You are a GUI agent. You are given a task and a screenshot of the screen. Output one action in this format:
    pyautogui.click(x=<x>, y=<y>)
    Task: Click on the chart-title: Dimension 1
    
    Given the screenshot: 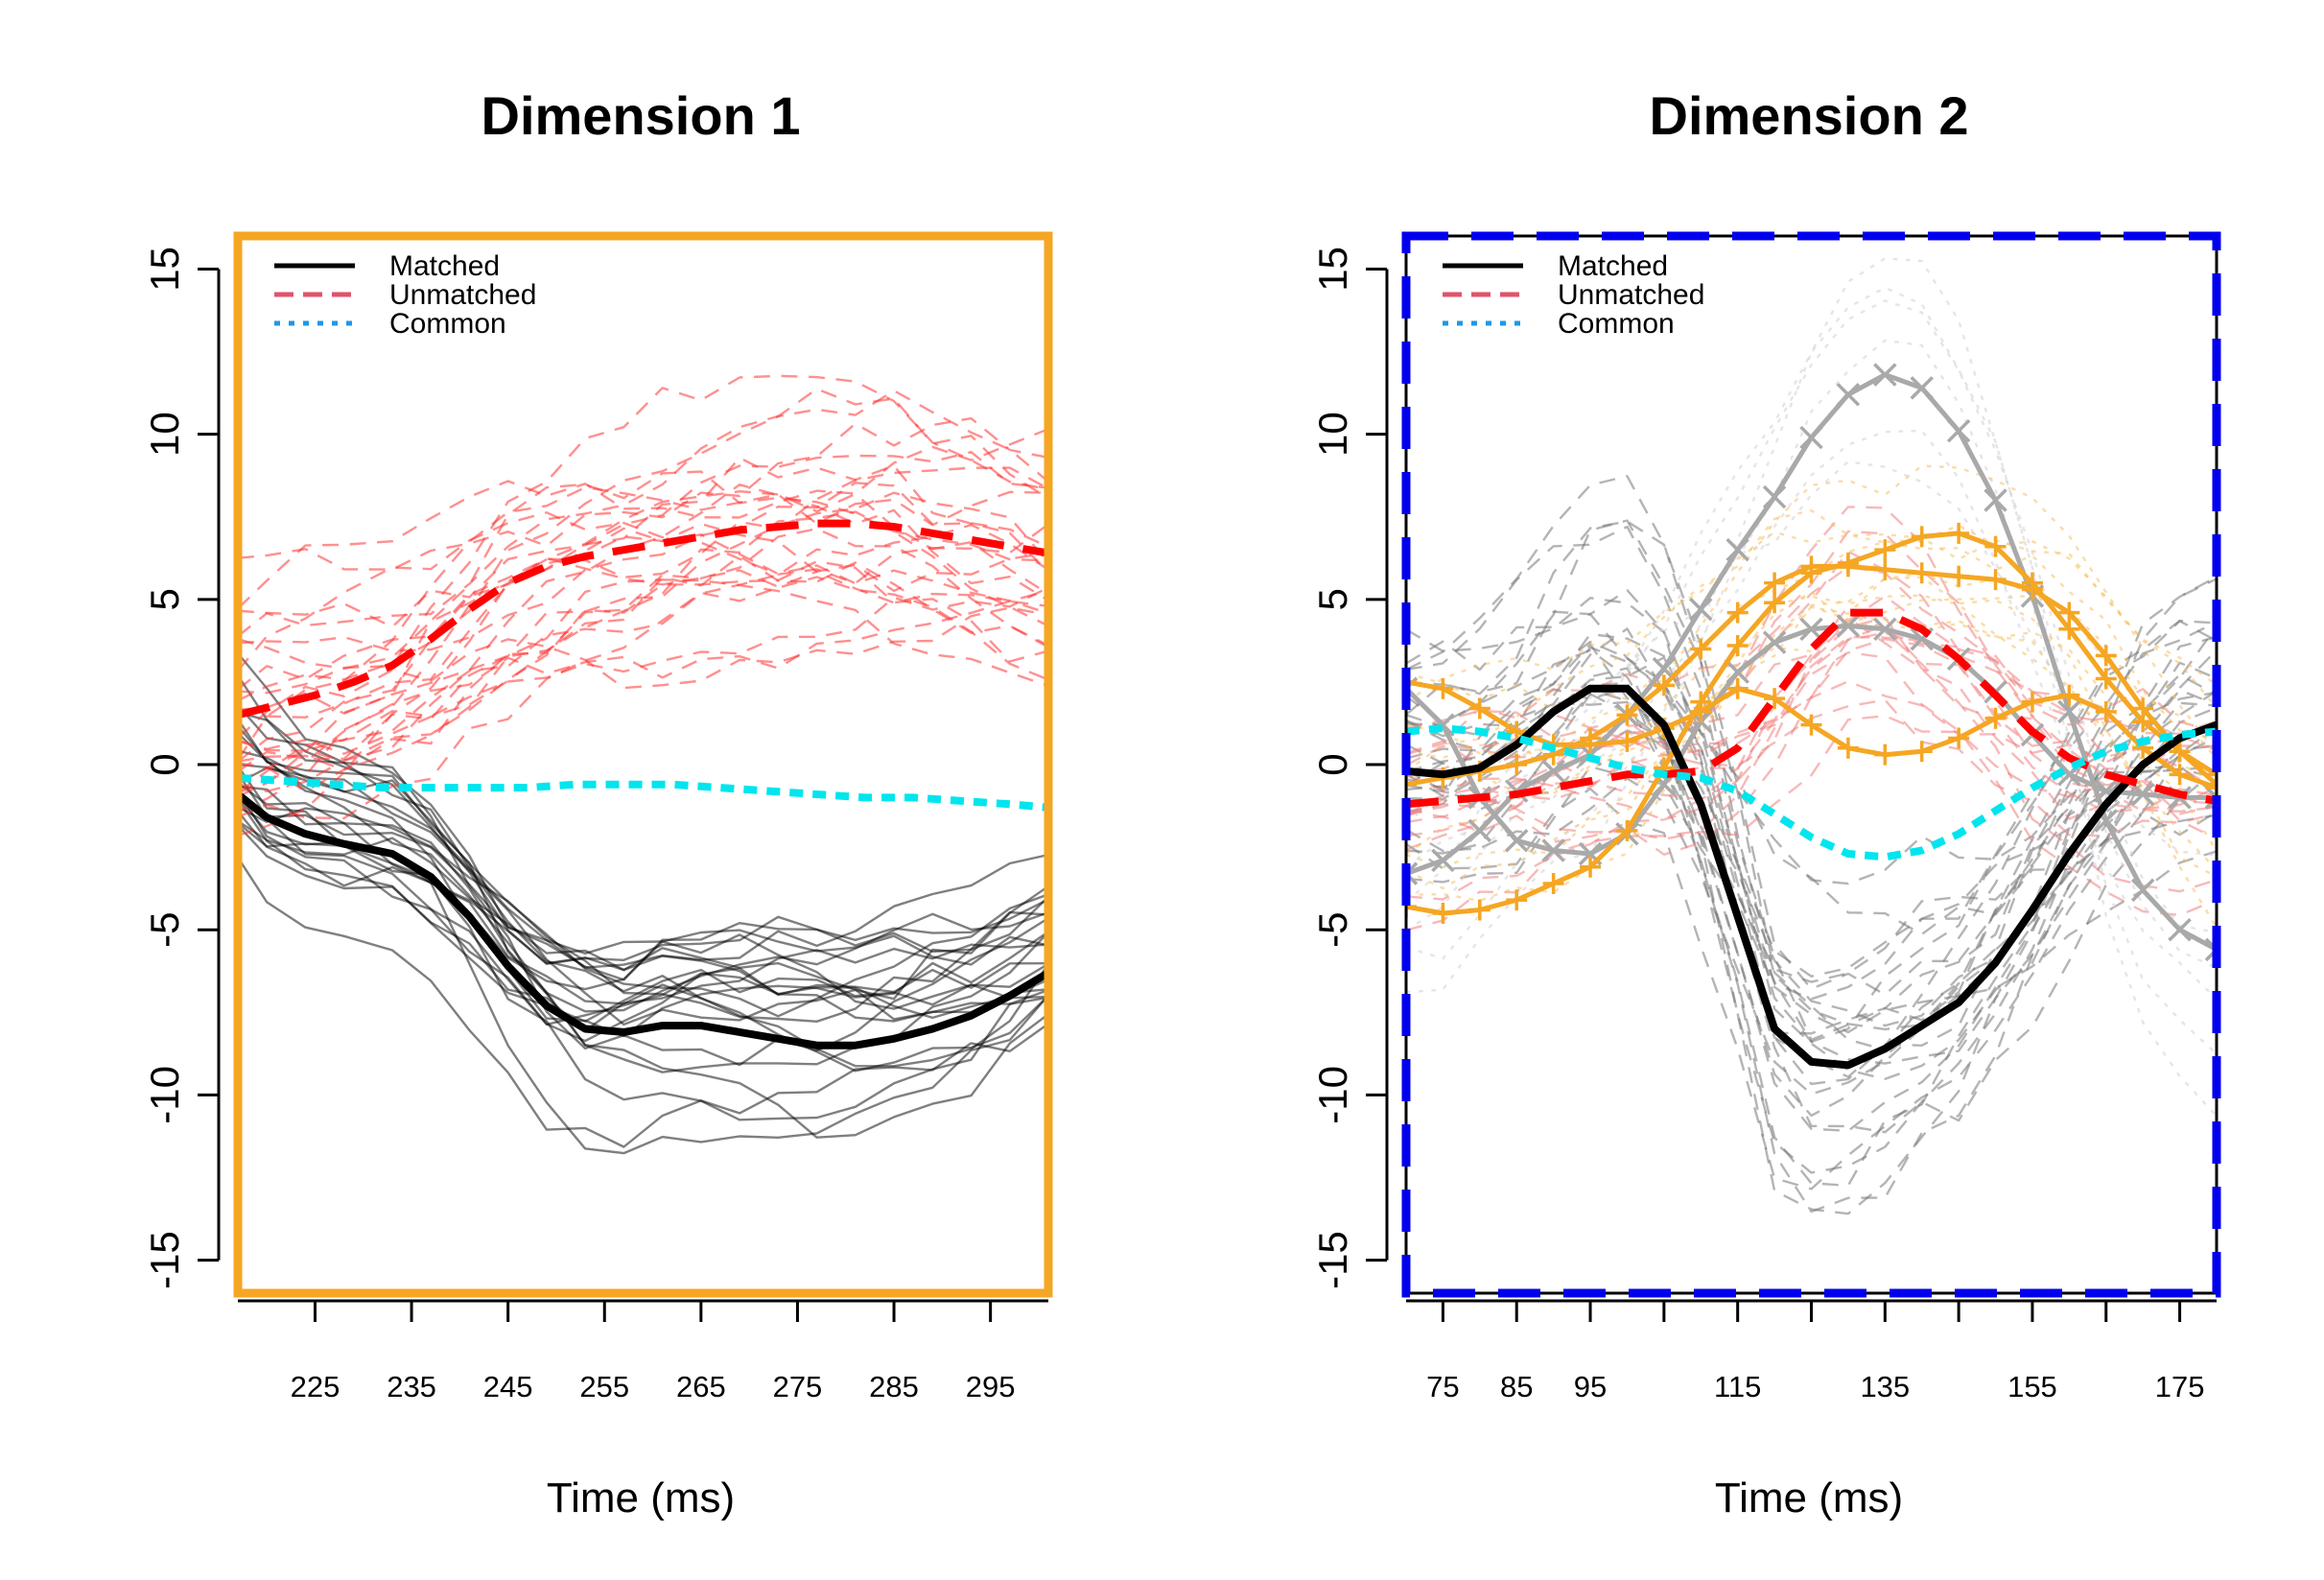 What is the action you would take?
    pyautogui.click(x=641, y=115)
    